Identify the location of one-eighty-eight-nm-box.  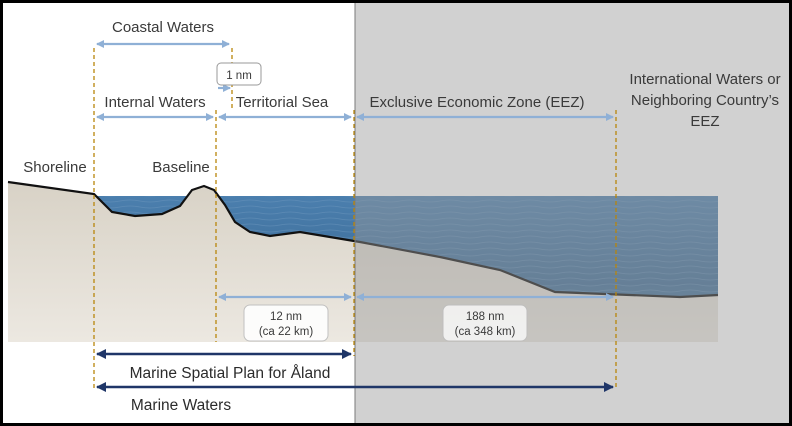
(485, 323).